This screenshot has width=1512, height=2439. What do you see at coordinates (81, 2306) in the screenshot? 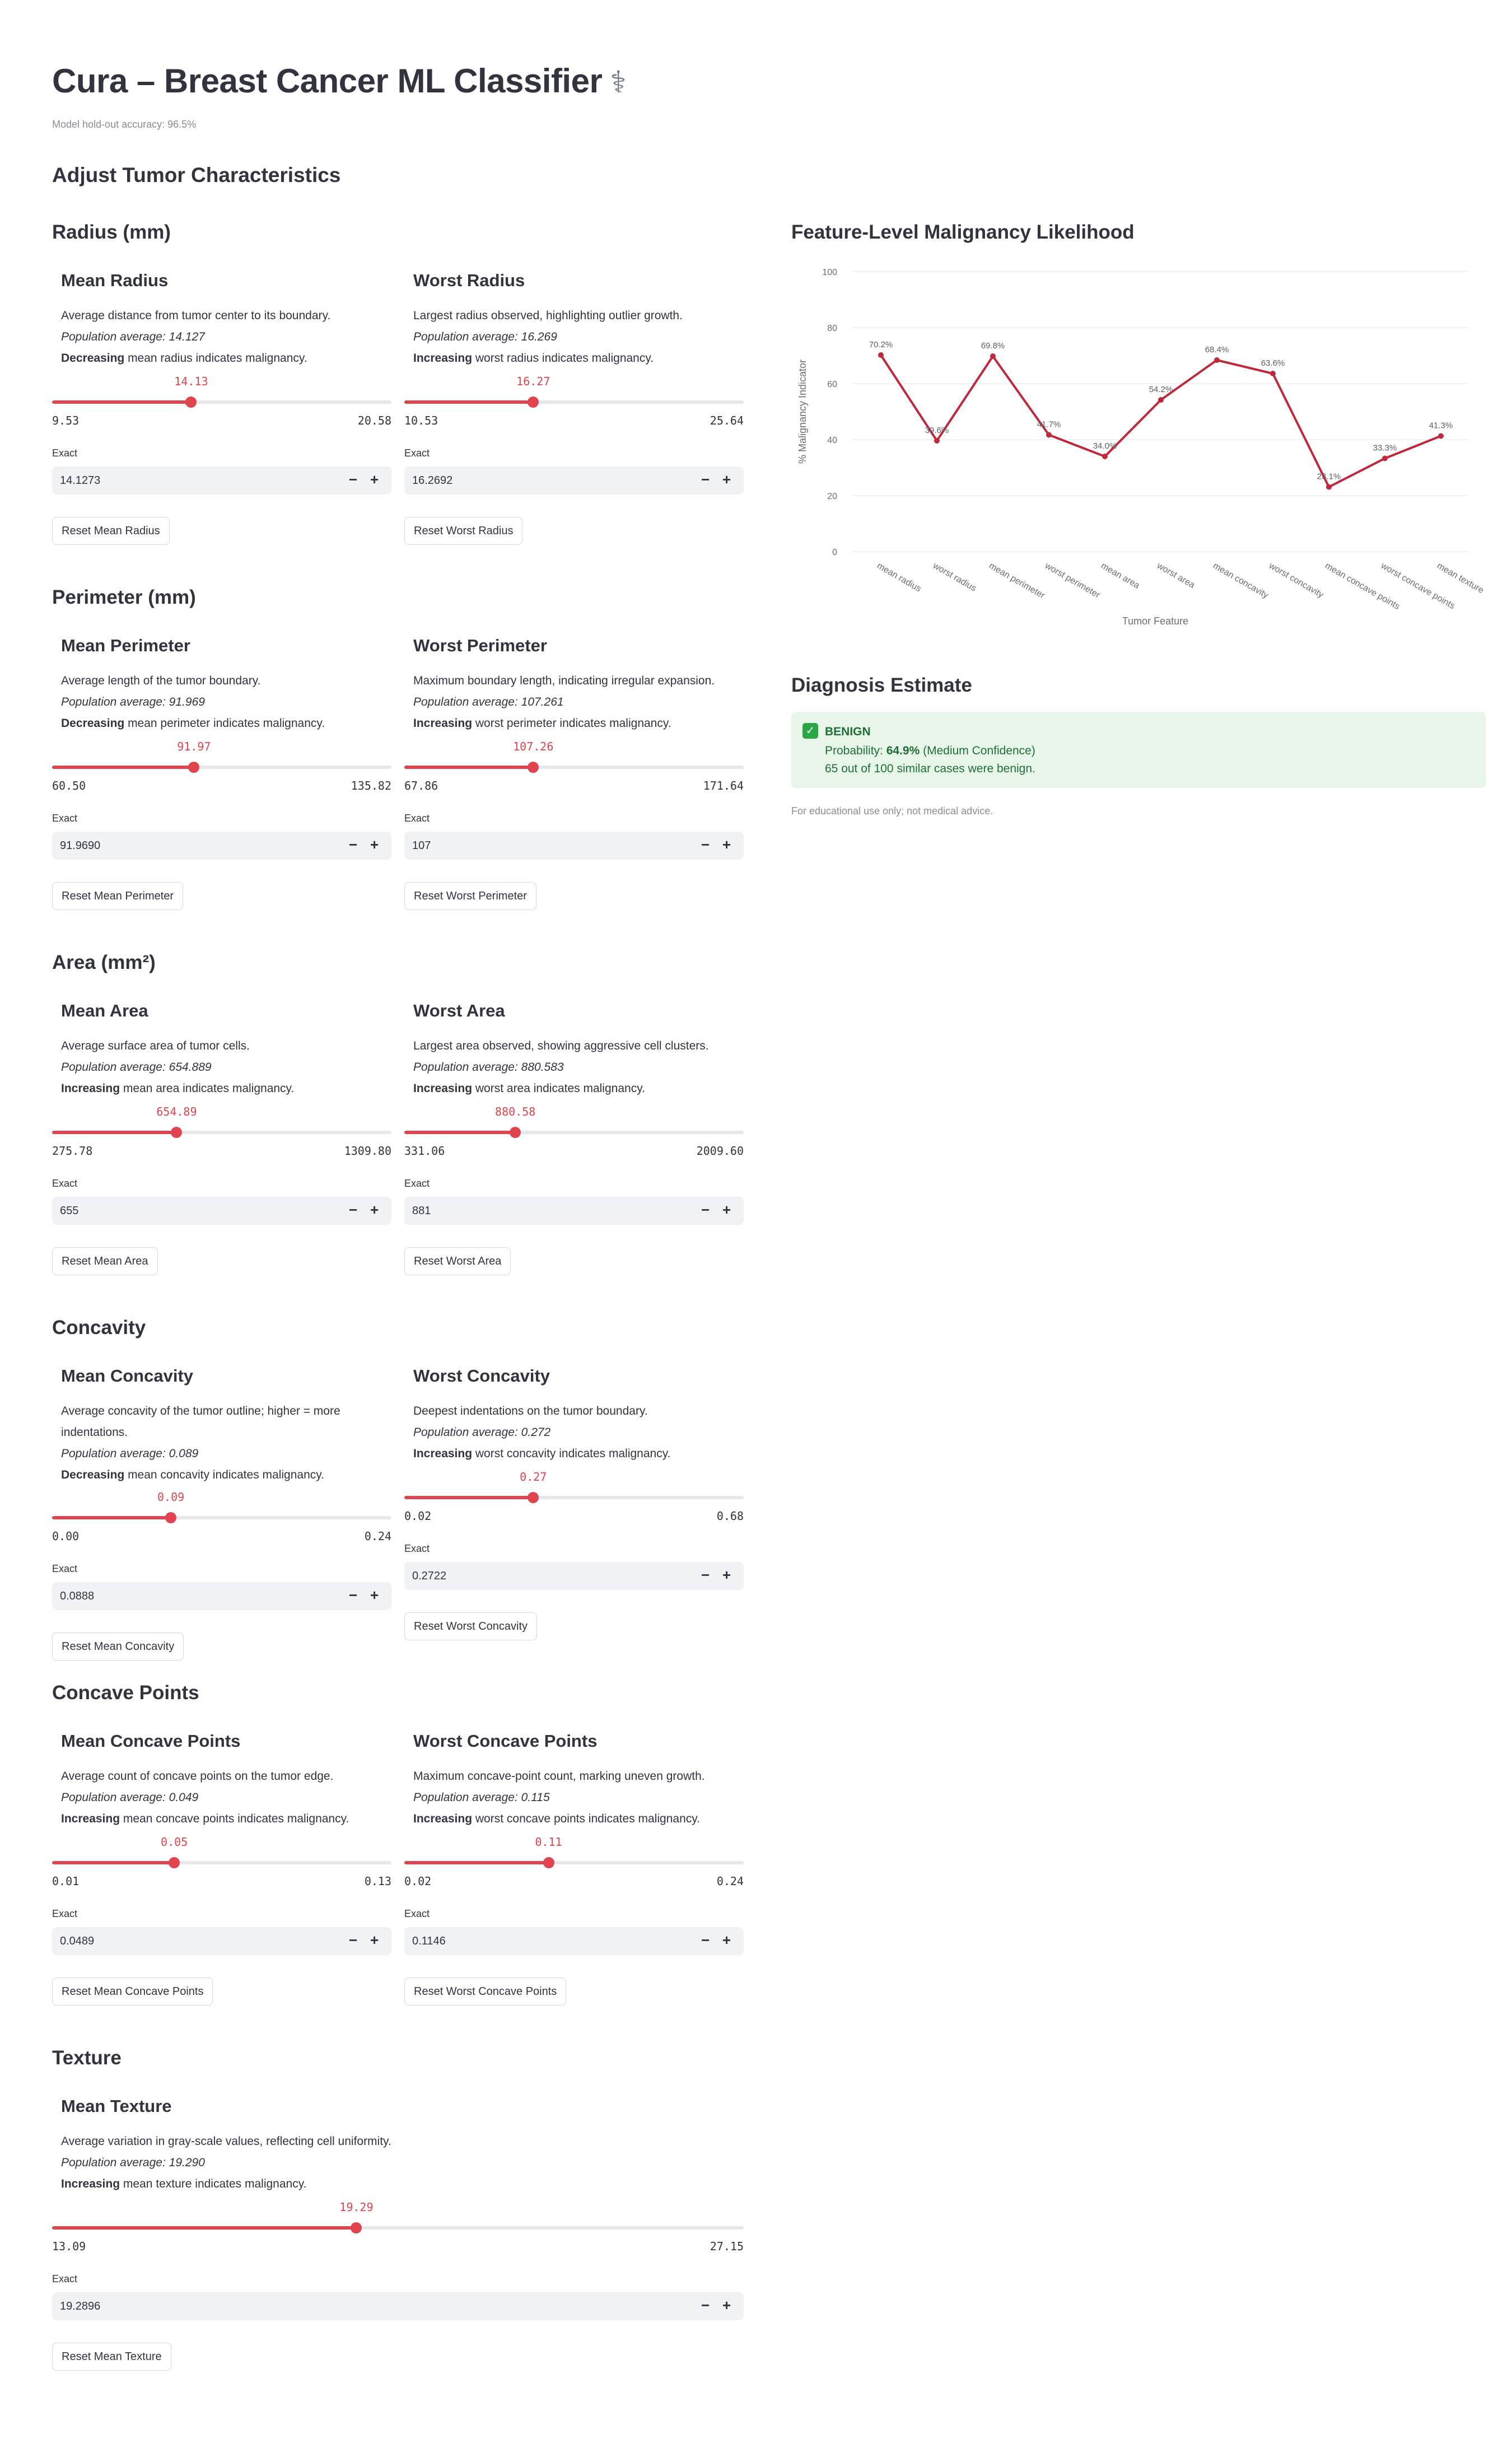
I see `exact-value: 19.2896` at bounding box center [81, 2306].